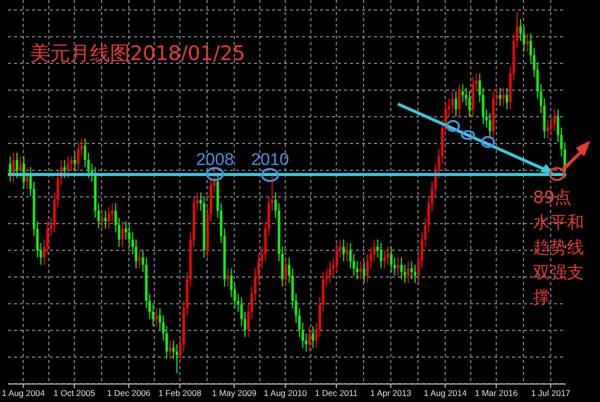 The image size is (600, 402). What do you see at coordinates (496, 393) in the screenshot?
I see `x-tick-label: 1 Mar 2016` at bounding box center [496, 393].